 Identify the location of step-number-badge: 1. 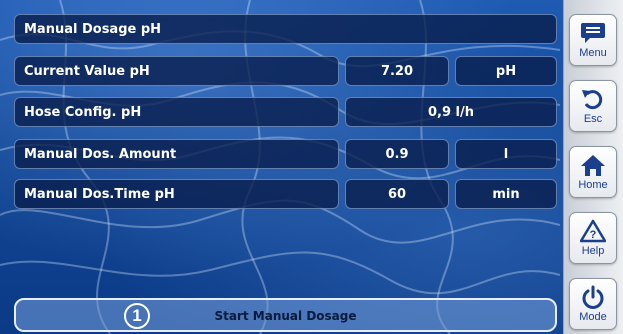
(137, 316).